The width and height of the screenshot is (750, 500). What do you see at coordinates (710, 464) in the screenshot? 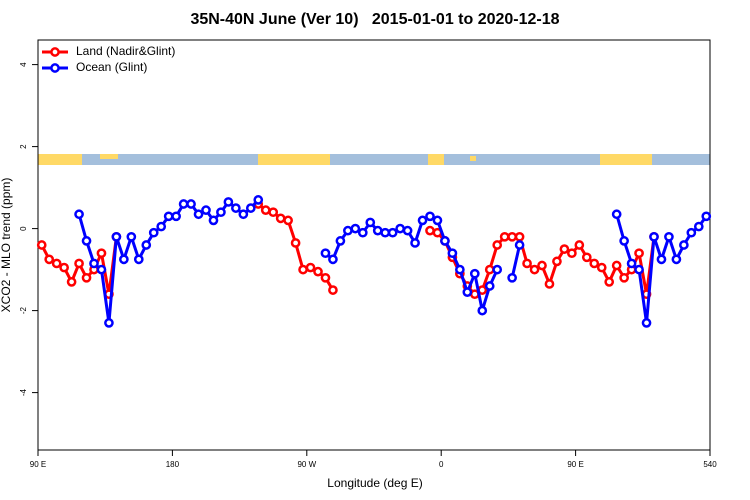
I see `x-tick-label: 540` at bounding box center [710, 464].